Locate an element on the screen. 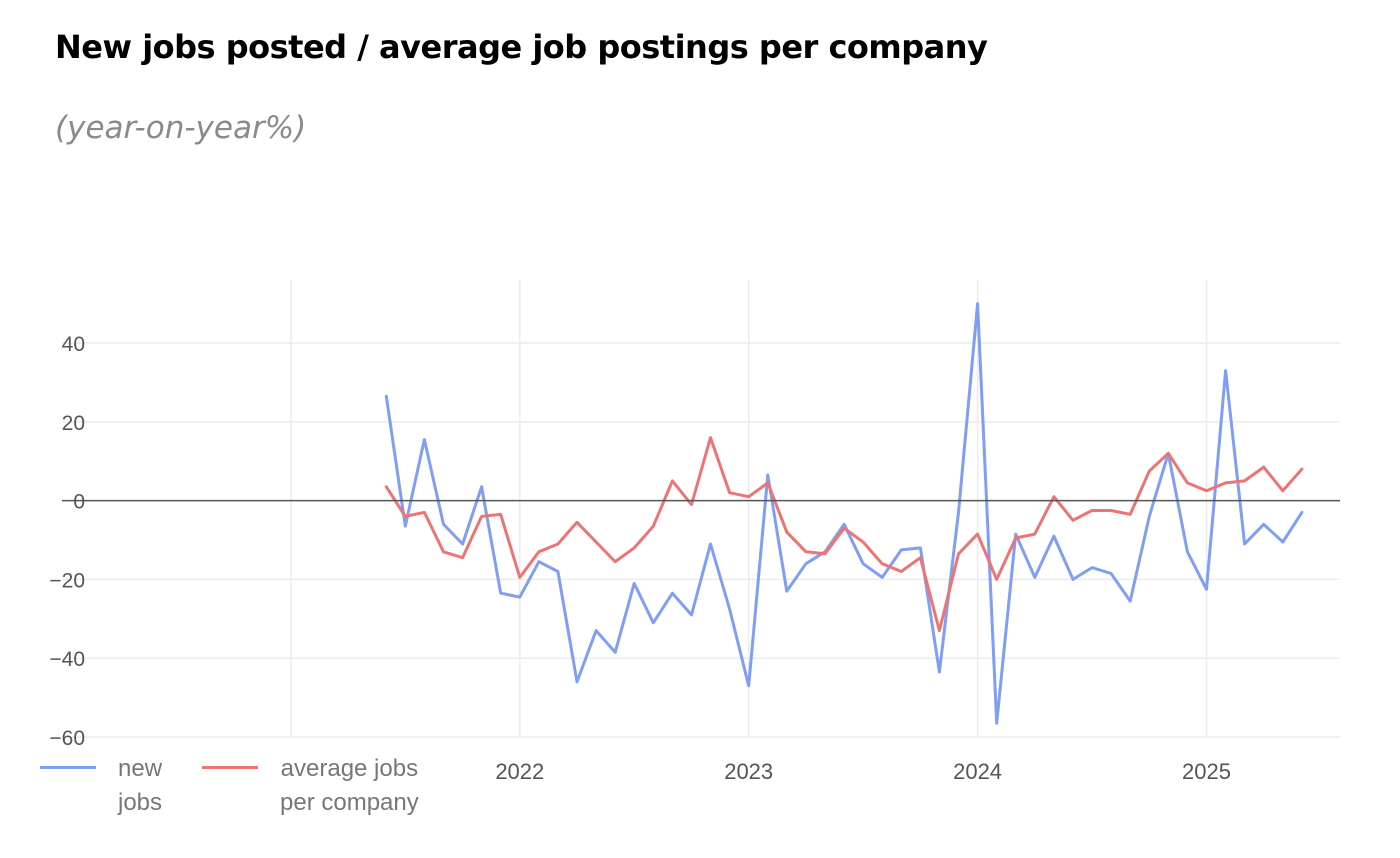  legend-label-new-jobs: new jobs is located at coordinates (140, 786).